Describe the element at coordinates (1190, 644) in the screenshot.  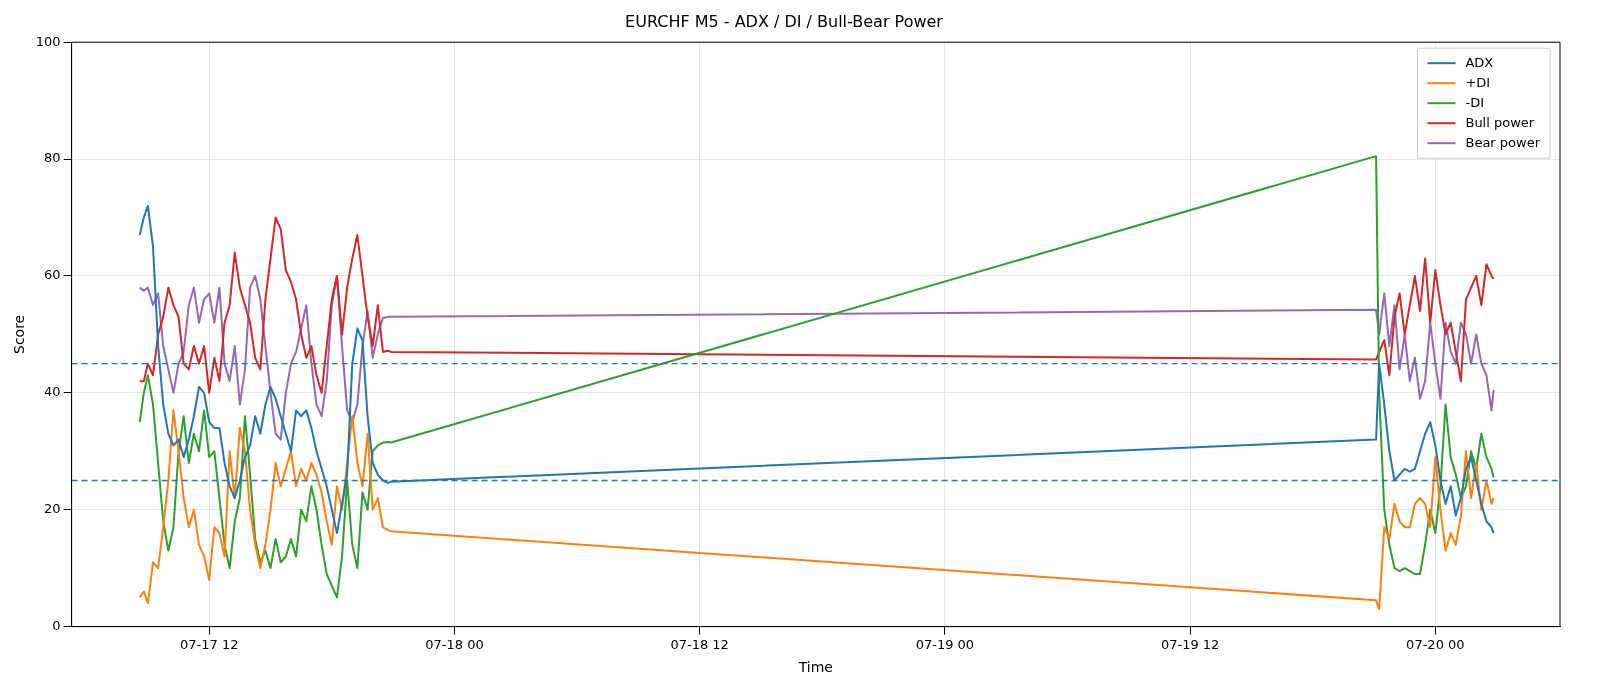
I see `x-tick-label: 07-19 12` at that location.